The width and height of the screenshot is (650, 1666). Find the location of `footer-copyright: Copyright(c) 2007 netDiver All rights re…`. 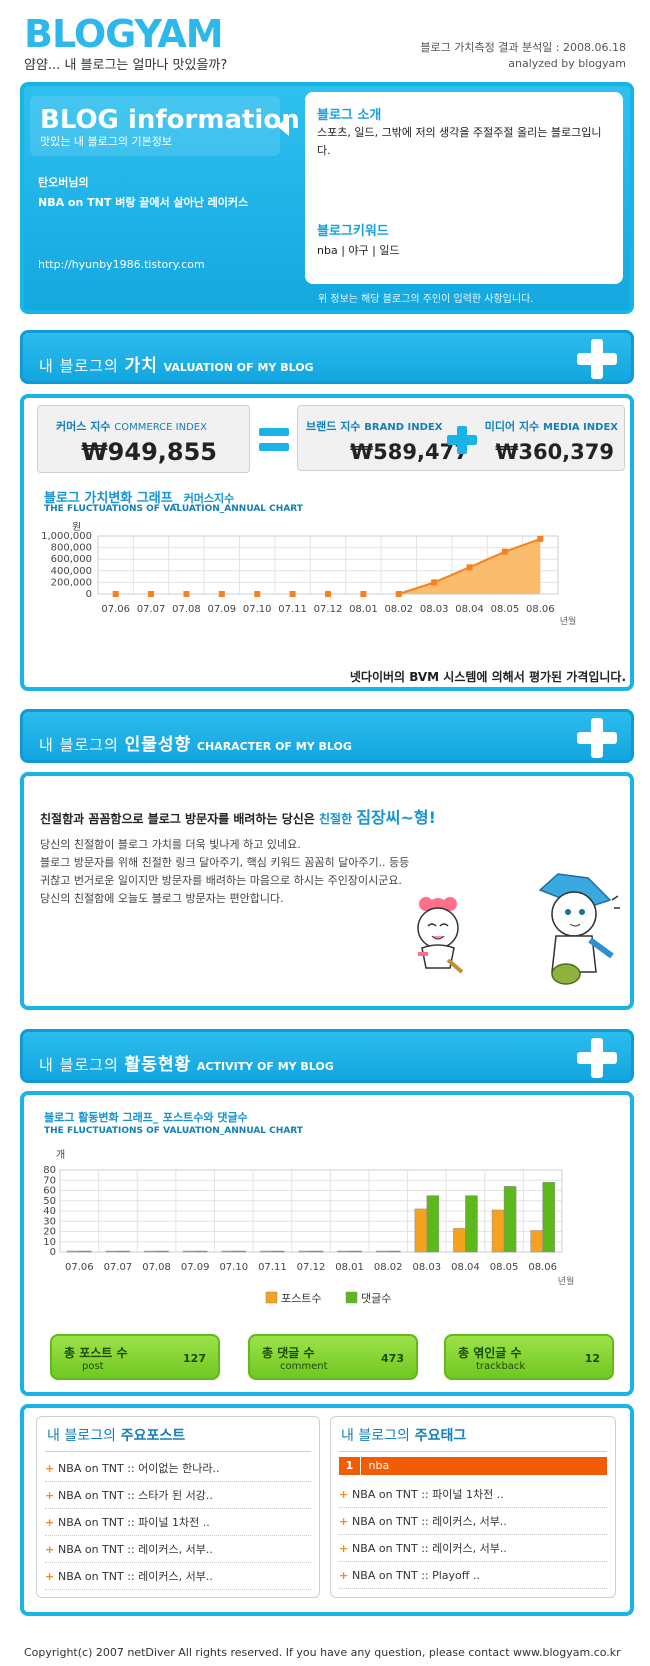

footer-copyright: Copyright(c) 2007 netDiver All rights re… is located at coordinates (322, 1652).